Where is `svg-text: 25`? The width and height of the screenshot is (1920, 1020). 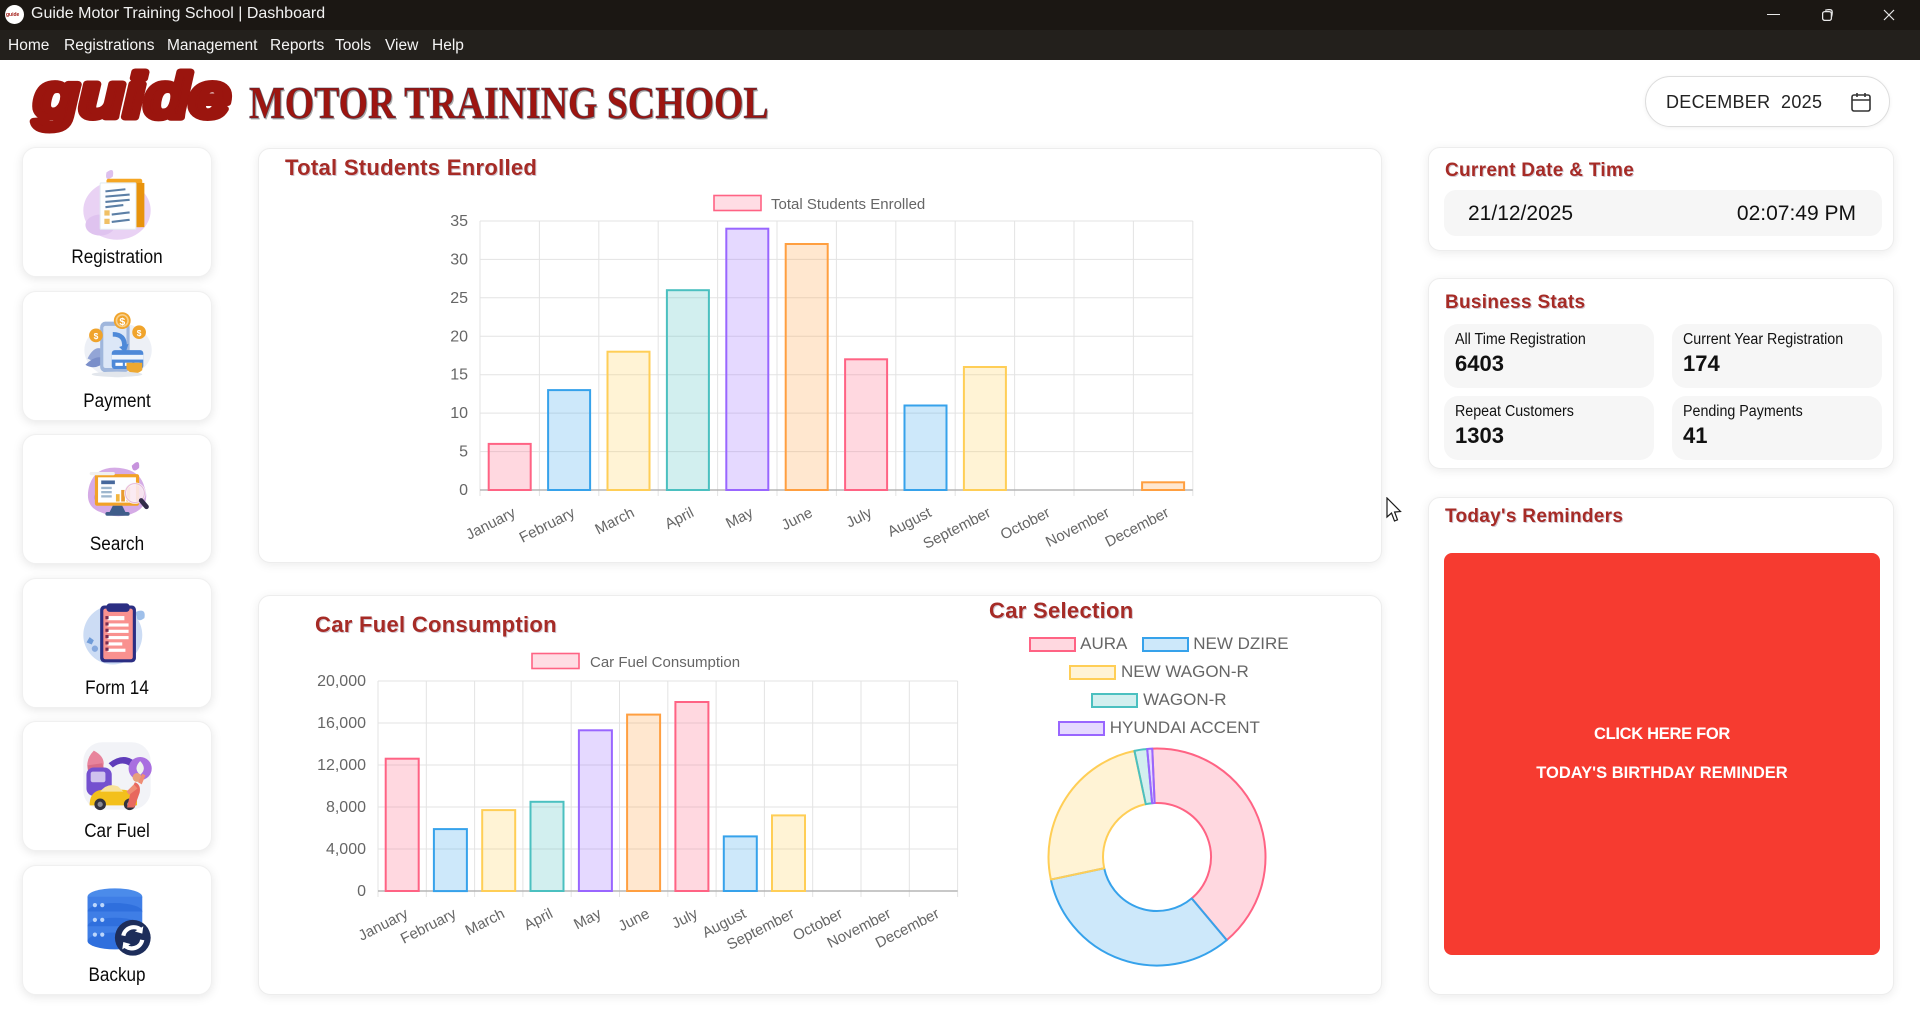 svg-text: 25 is located at coordinates (459, 298).